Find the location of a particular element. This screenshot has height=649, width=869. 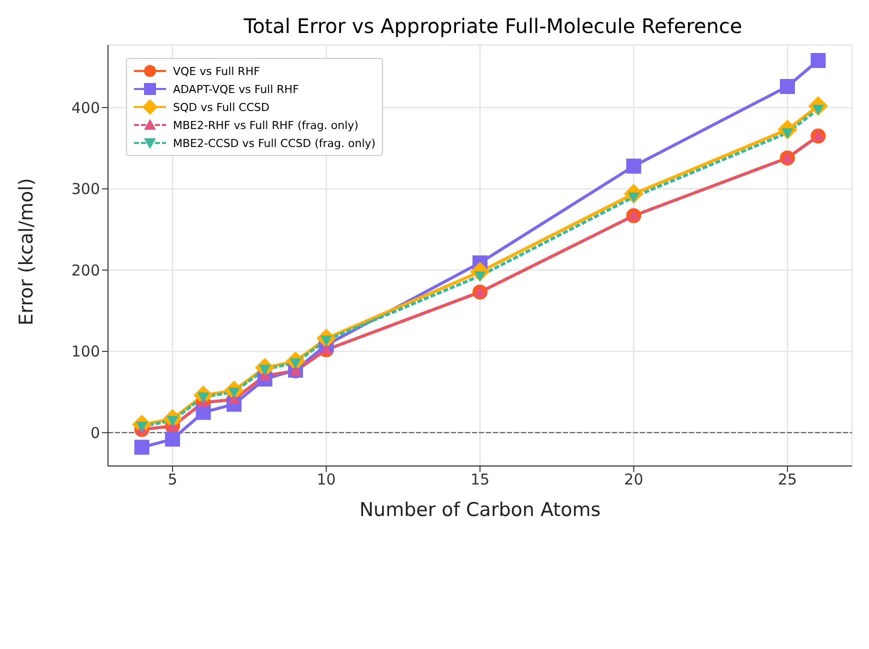

y-tick-label: 100 is located at coordinates (85, 351).